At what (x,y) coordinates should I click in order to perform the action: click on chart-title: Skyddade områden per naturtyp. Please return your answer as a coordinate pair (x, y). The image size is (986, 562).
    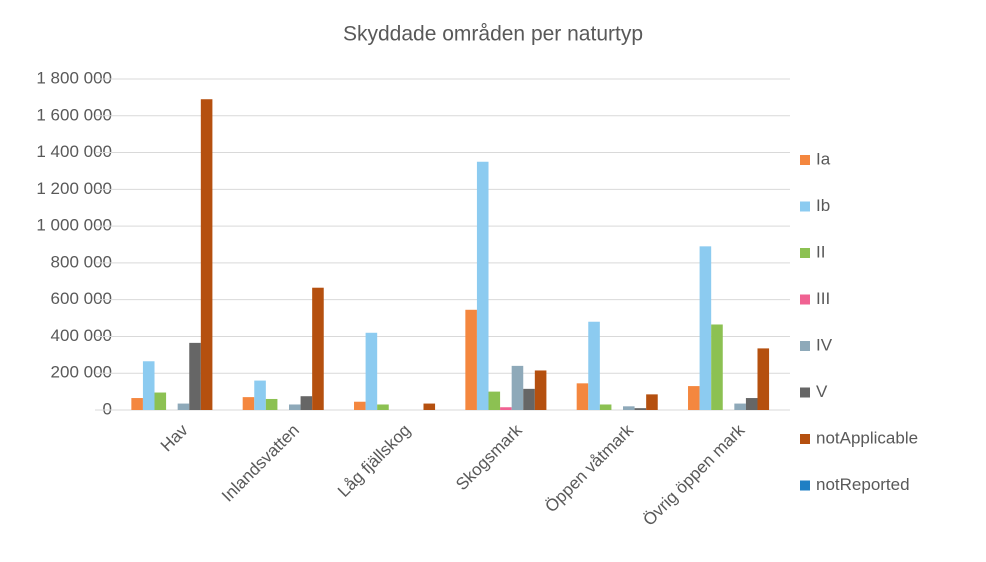
    Looking at the image, I should click on (493, 34).